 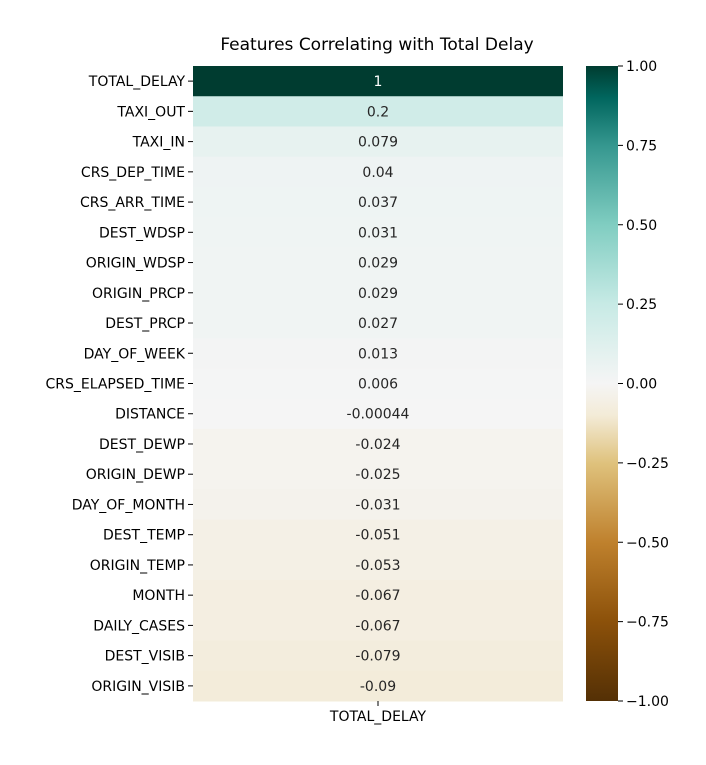 I want to click on cell-value-label: 0.04, so click(x=377, y=173).